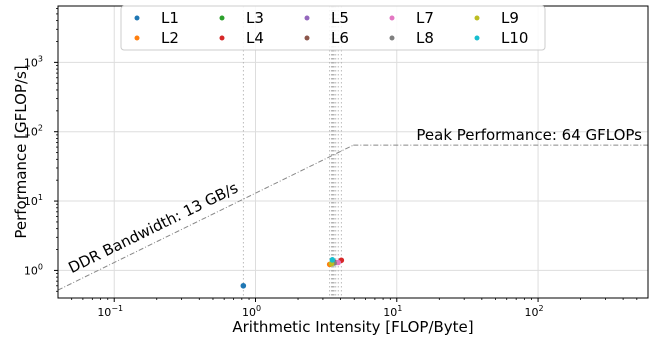 This screenshot has width=650, height=339. I want to click on legend-marker-L5, so click(307, 18).